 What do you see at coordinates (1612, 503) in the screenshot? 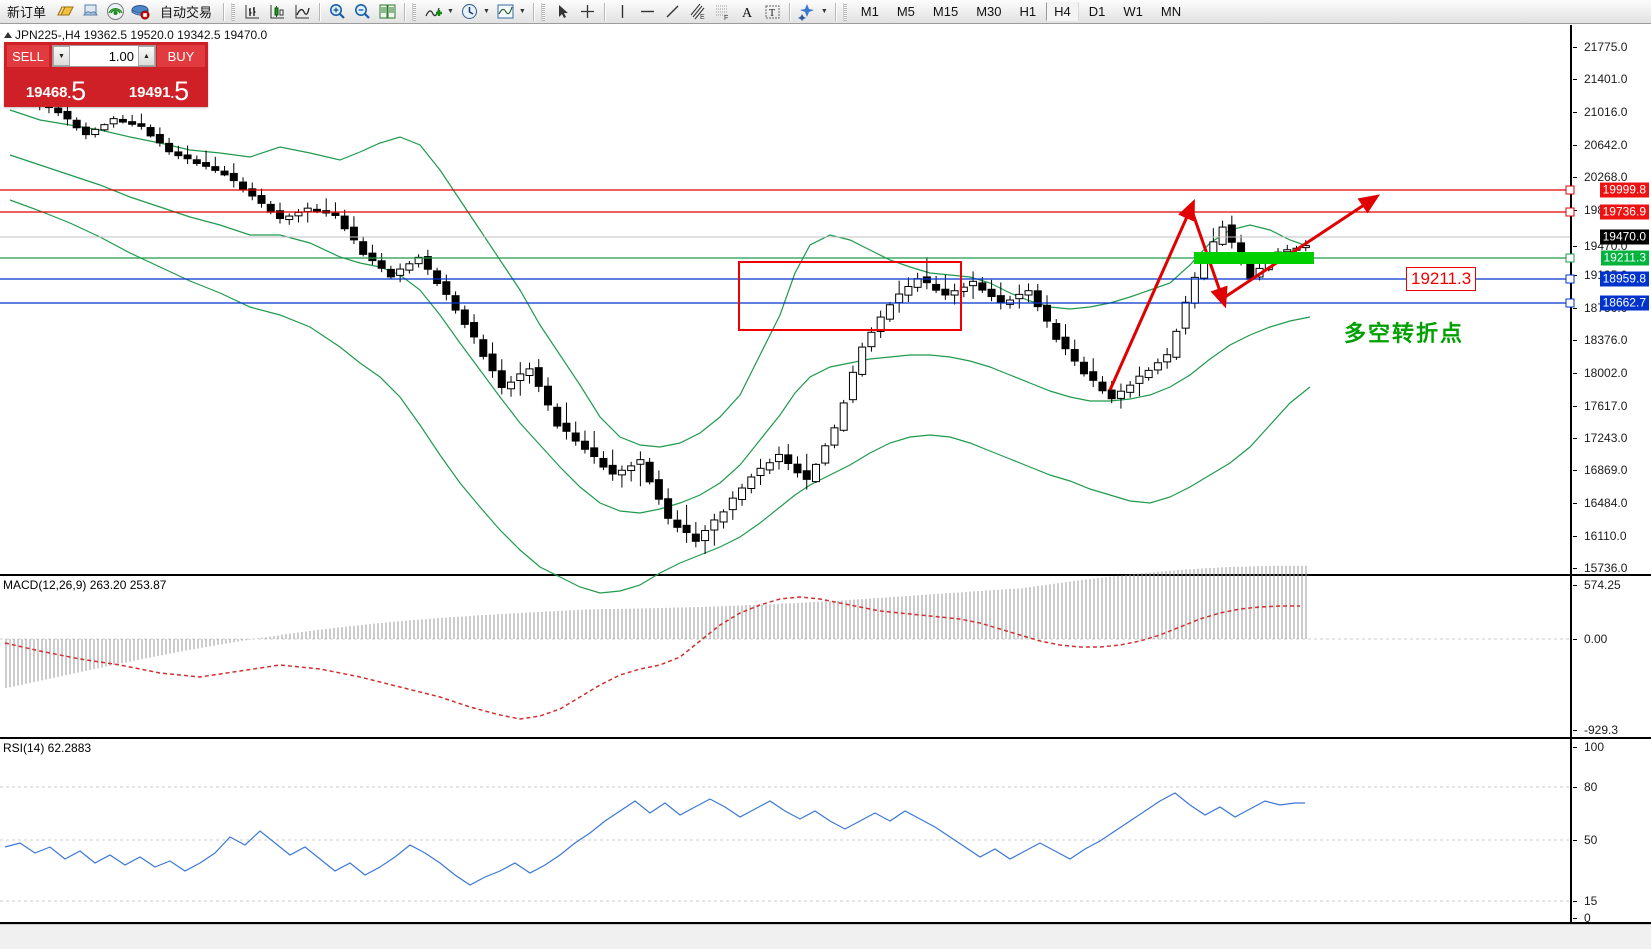
I see `price-tick-16484-0: 16484.0` at bounding box center [1612, 503].